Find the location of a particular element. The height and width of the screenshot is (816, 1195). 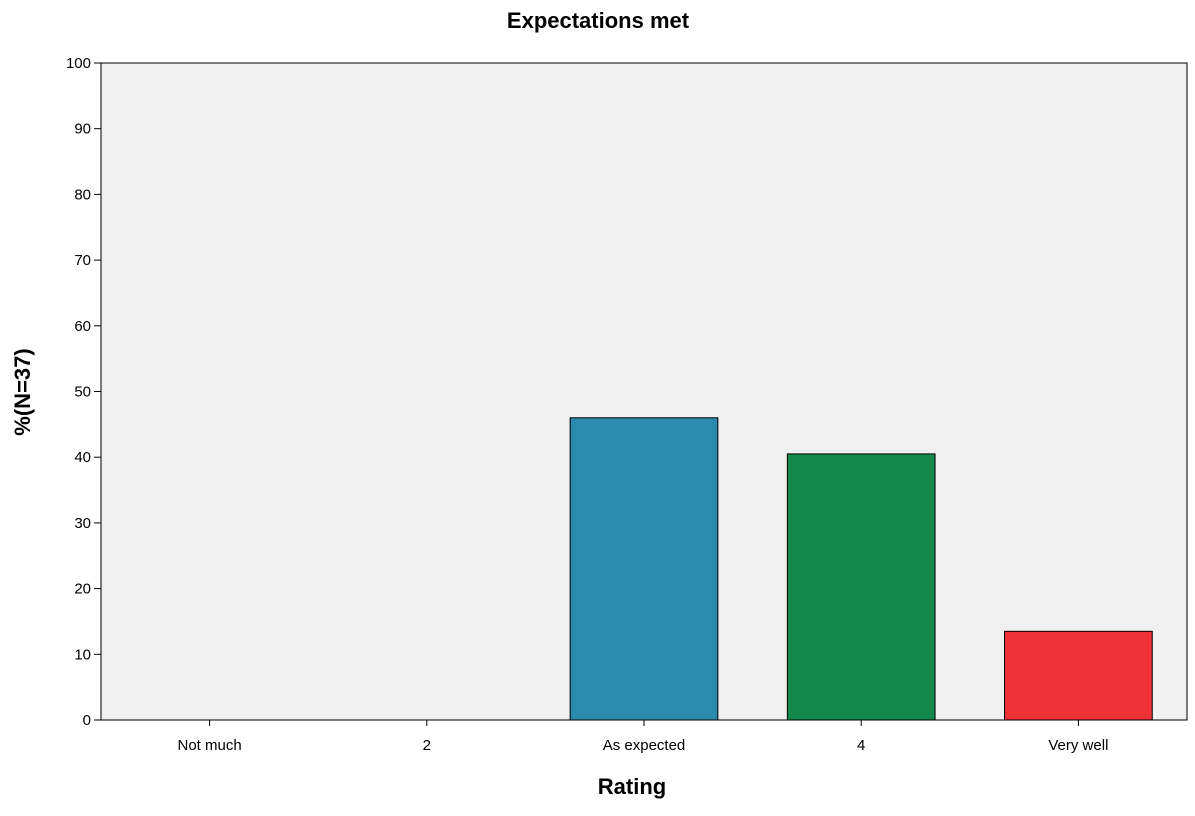

x-tick-label: 2 is located at coordinates (427, 745).